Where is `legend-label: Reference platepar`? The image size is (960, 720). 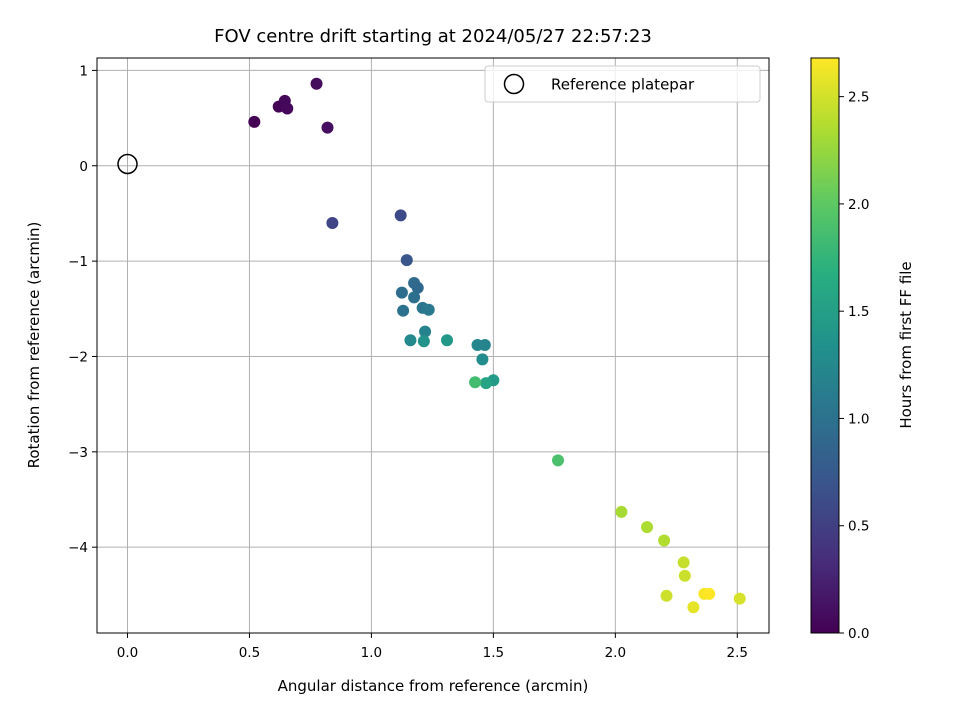
legend-label: Reference platepar is located at coordinates (623, 85).